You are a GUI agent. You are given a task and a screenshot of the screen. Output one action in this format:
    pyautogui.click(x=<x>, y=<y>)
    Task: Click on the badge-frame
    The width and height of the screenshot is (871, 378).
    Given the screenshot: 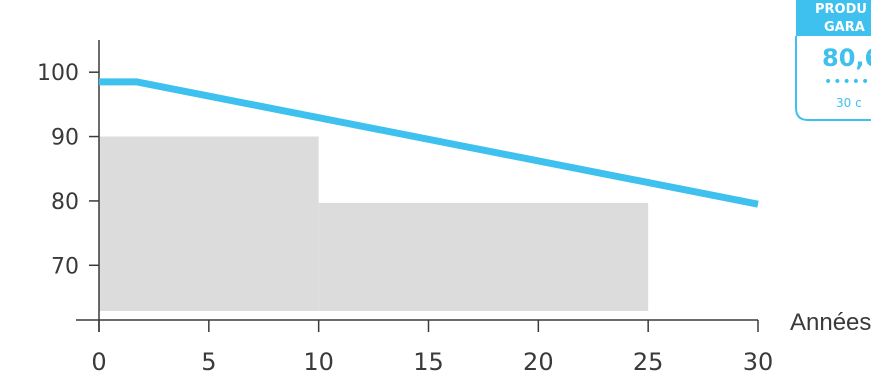 What is the action you would take?
    pyautogui.click(x=833, y=78)
    